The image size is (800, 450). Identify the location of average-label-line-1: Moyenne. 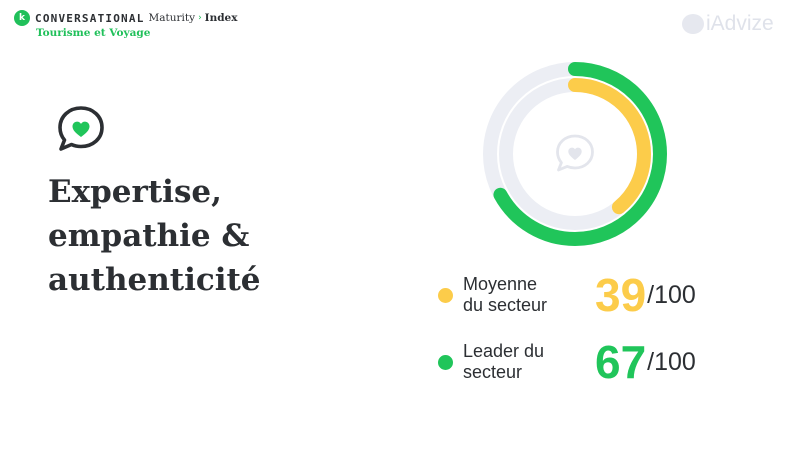
(500, 284).